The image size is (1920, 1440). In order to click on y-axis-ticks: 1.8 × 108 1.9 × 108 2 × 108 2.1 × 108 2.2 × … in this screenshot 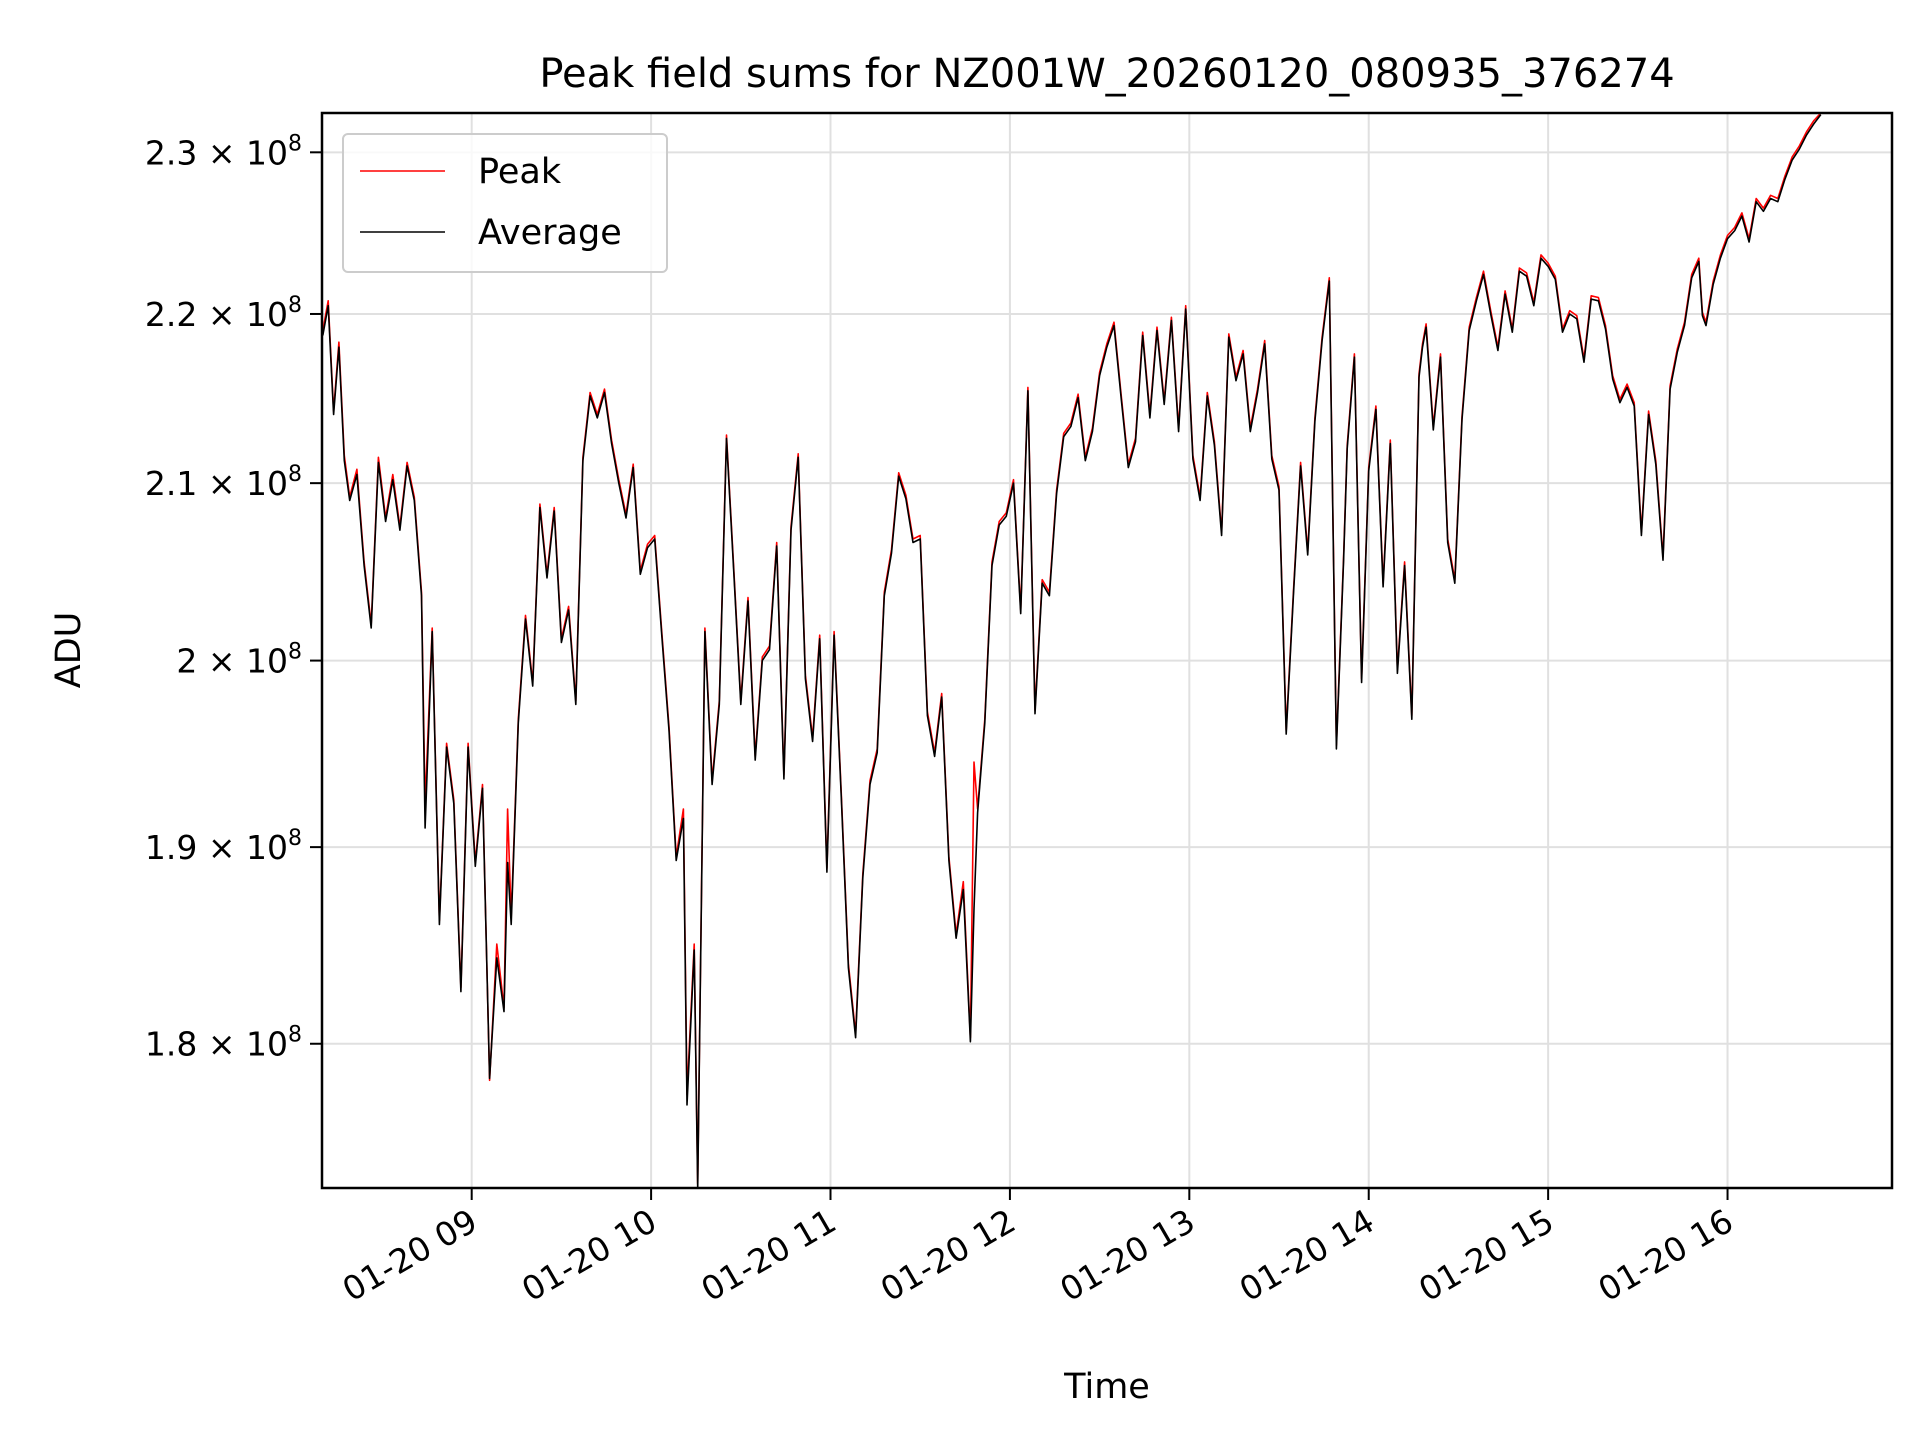, I will do `click(233, 597)`.